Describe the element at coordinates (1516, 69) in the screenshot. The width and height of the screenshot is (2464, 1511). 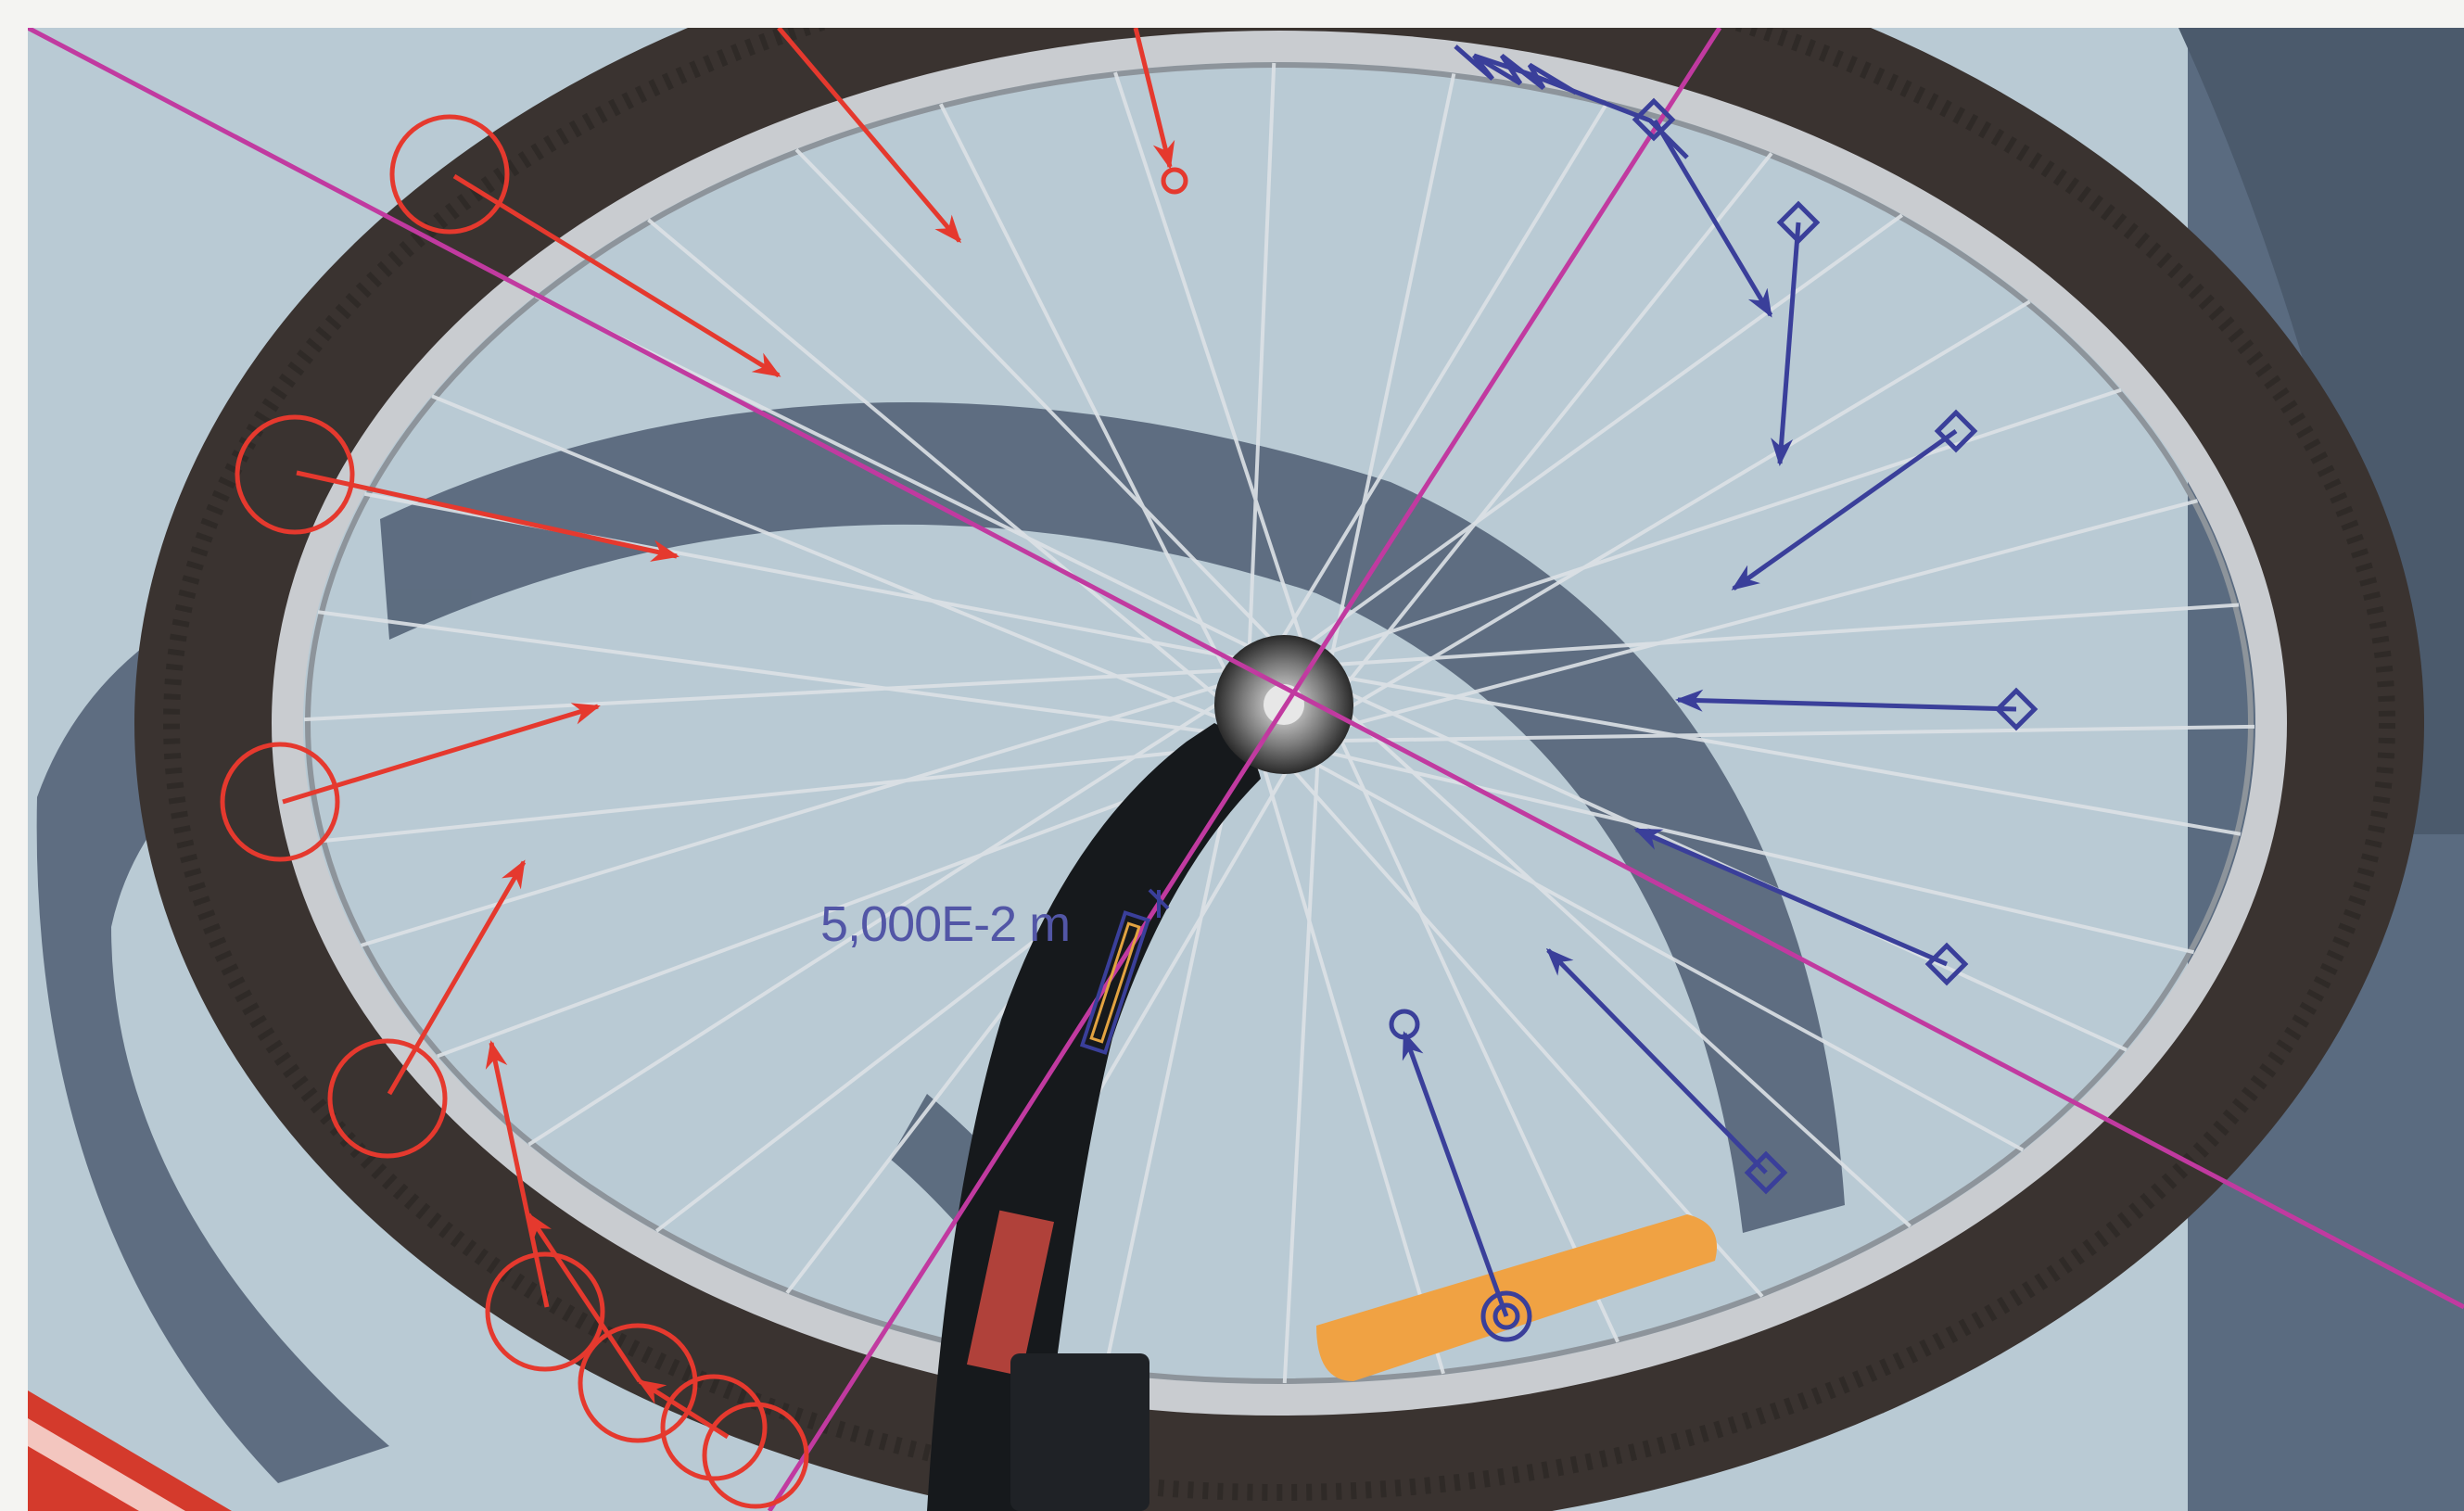
I see `scribble-marks` at that location.